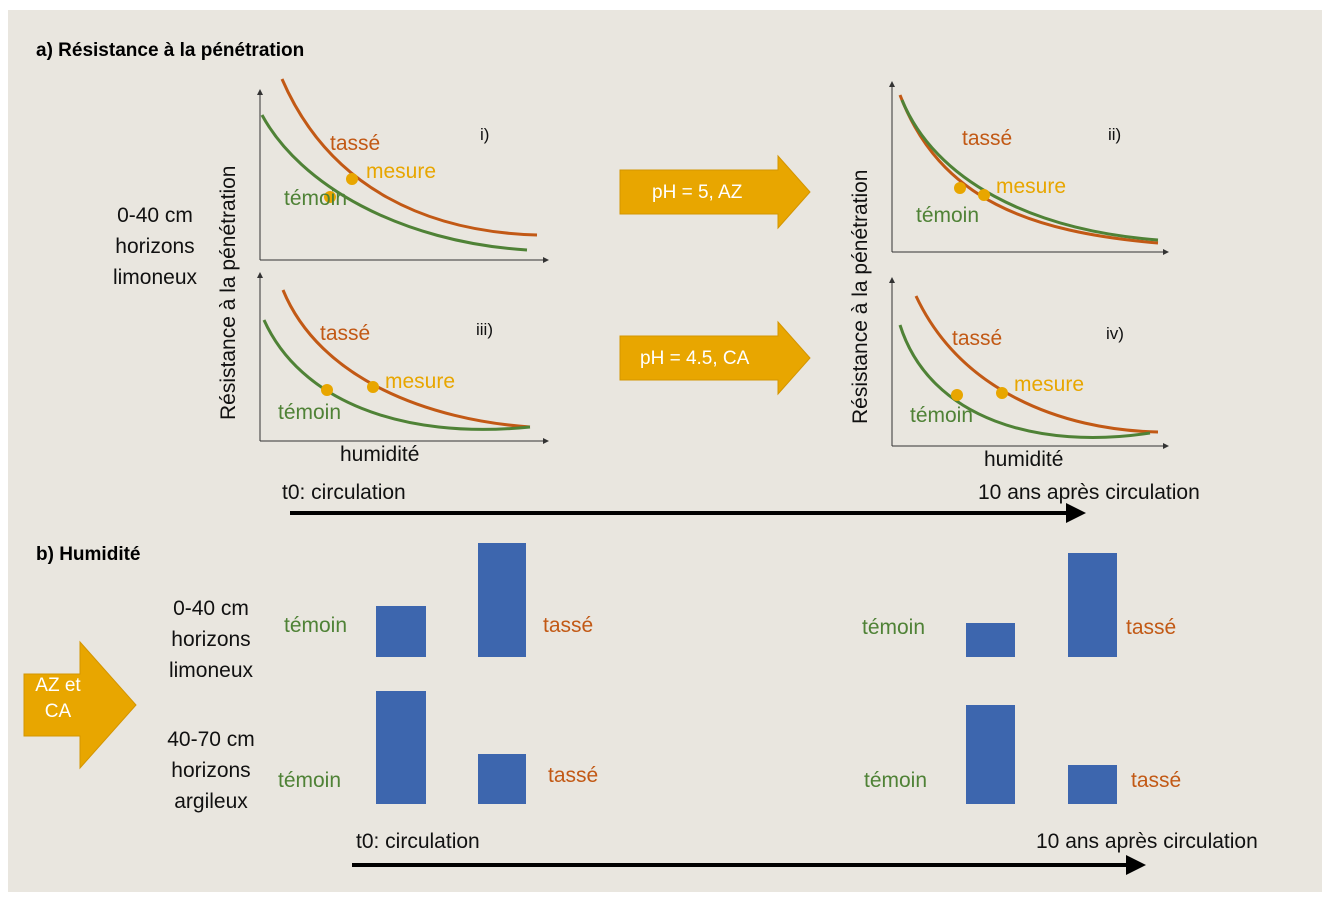 This screenshot has width=1322, height=902. Describe the element at coordinates (984, 195) in the screenshot. I see `panel-ii-measure-point` at that location.